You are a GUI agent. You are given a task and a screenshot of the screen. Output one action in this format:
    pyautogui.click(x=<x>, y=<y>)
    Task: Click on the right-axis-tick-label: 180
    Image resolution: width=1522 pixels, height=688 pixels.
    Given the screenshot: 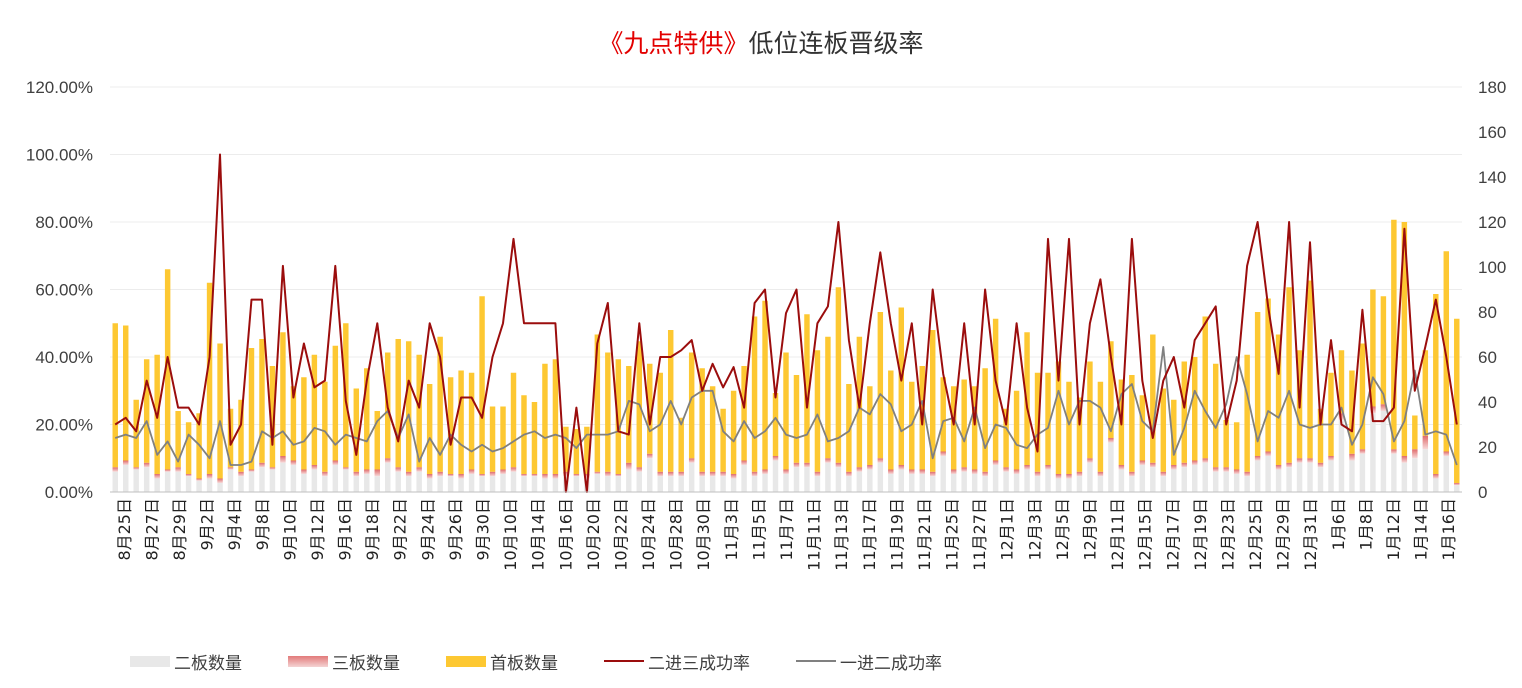 What is the action you would take?
    pyautogui.click(x=1492, y=87)
    